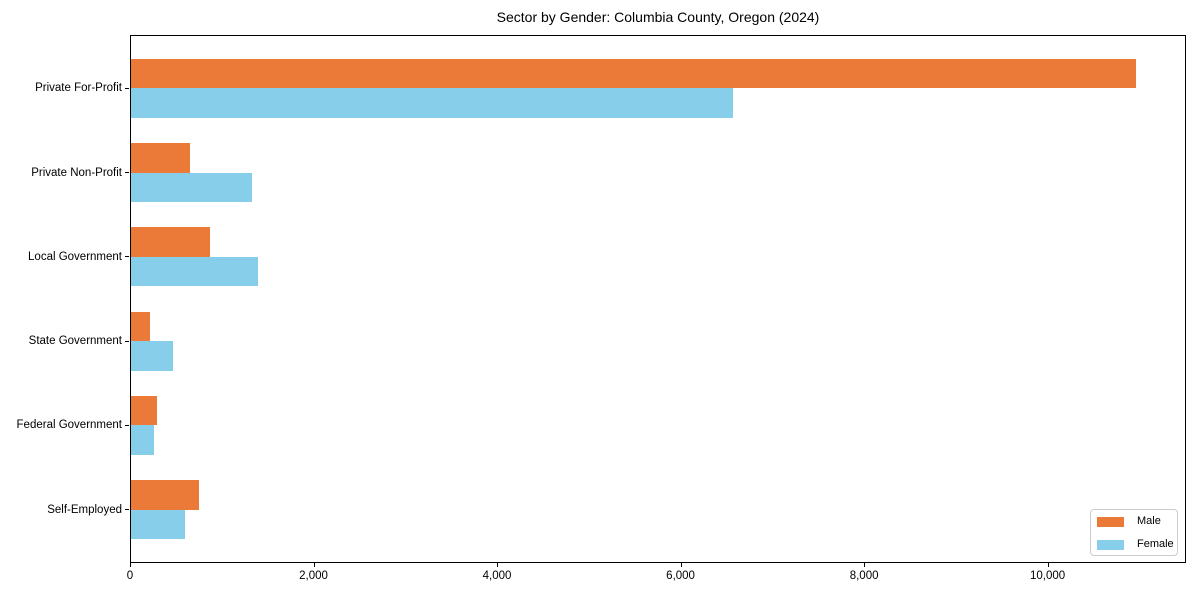 The height and width of the screenshot is (600, 1200). Describe the element at coordinates (497, 576) in the screenshot. I see `x-tick-label: 4,000` at that location.